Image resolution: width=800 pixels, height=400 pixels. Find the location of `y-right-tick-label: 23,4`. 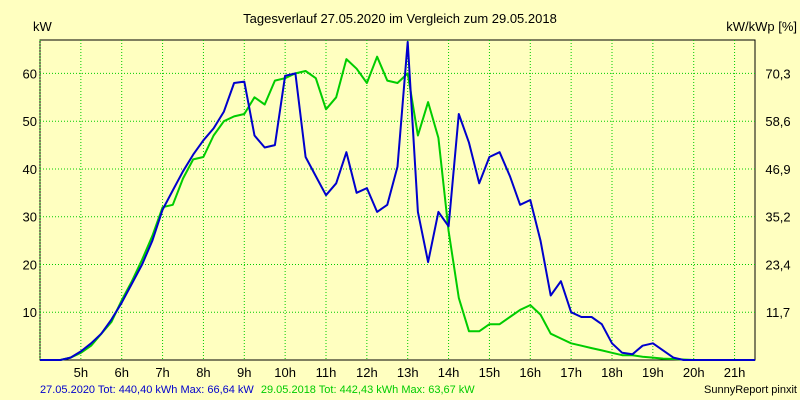

y-right-tick-label: 23,4 is located at coordinates (777, 264).